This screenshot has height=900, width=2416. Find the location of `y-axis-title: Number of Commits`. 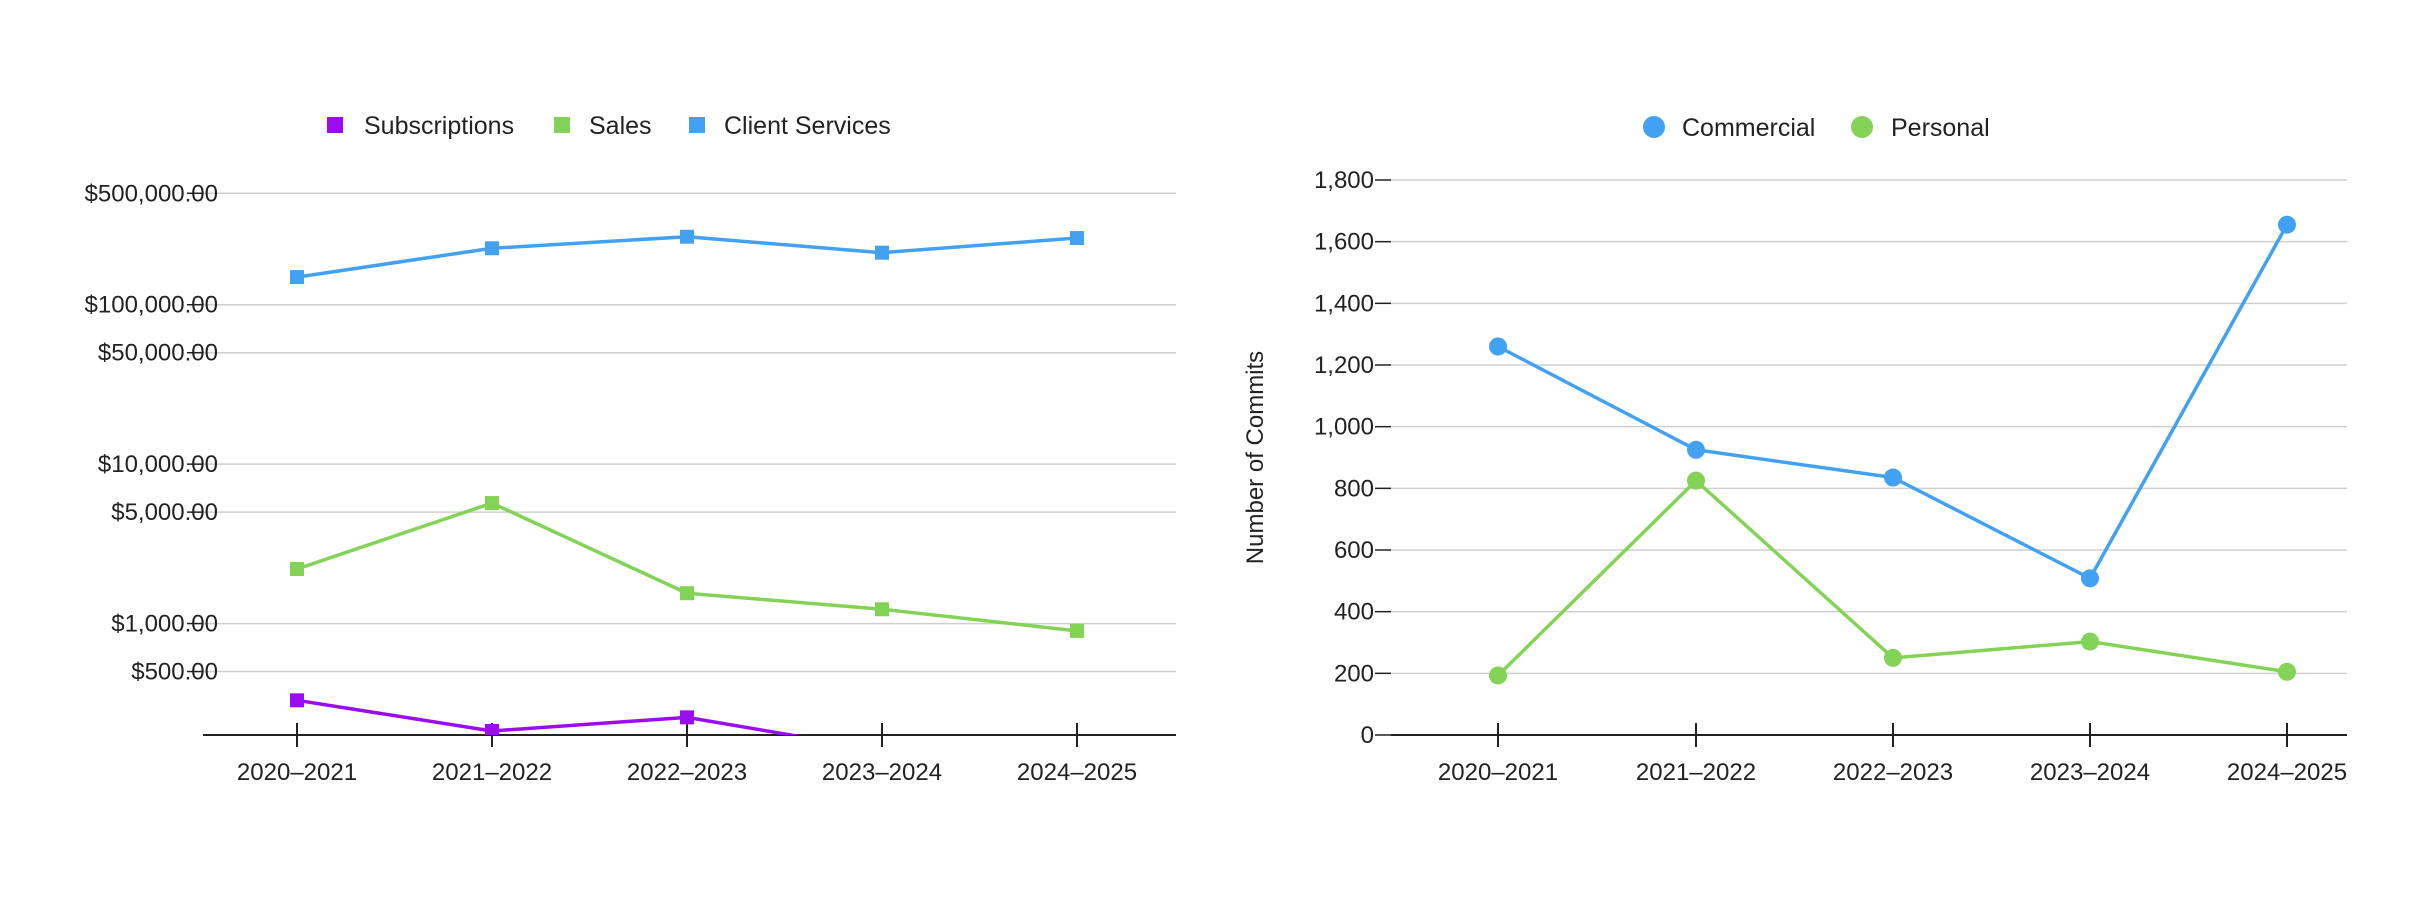

y-axis-title: Number of Commits is located at coordinates (1255, 457).